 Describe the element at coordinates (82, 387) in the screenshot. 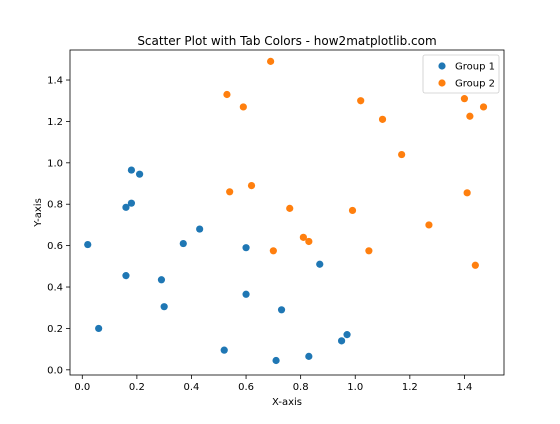

I see `x-tick-label: 0.0` at that location.